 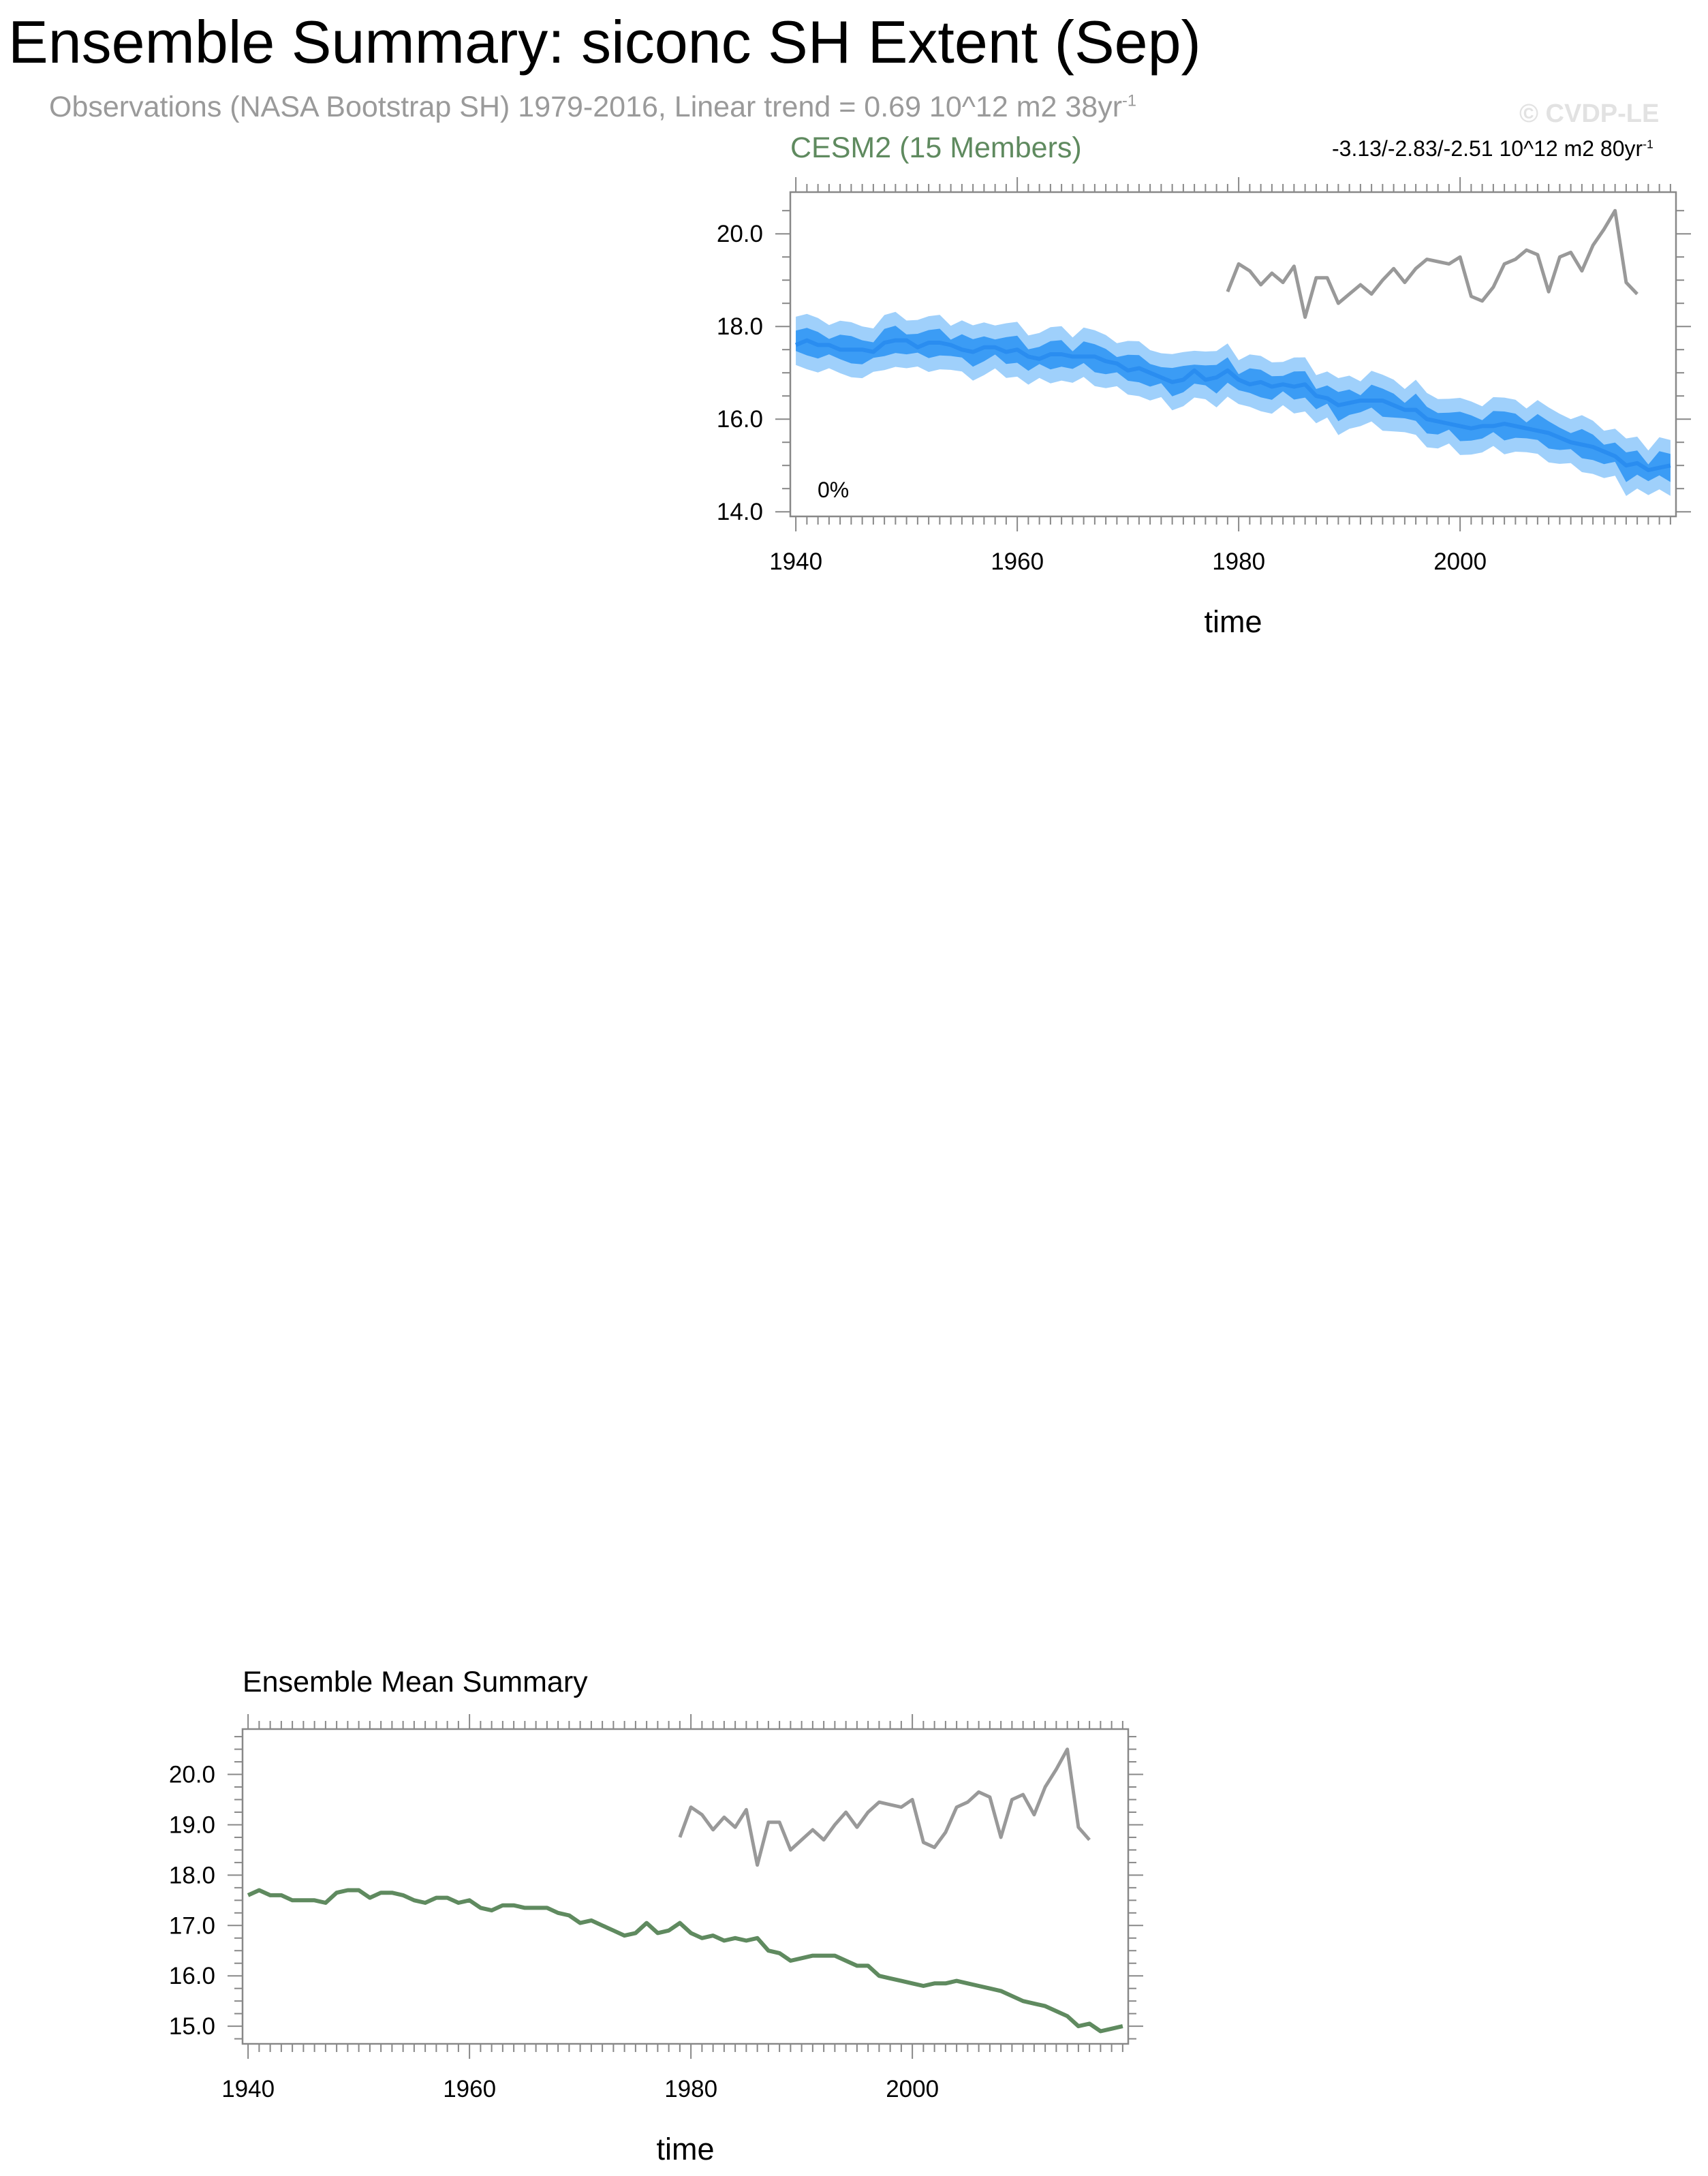 I want to click on cesm2-trend-label-exponent: -1, so click(x=1648, y=144).